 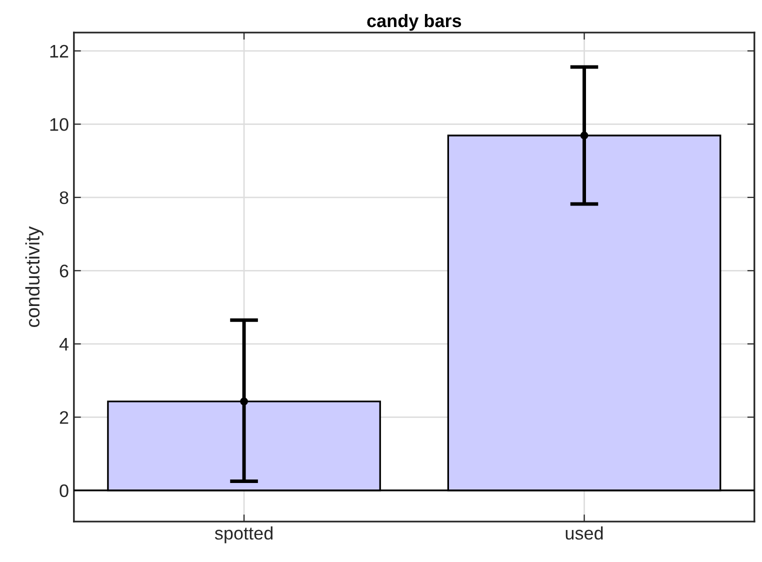 What do you see at coordinates (64, 197) in the screenshot?
I see `y-tick-label: 8` at bounding box center [64, 197].